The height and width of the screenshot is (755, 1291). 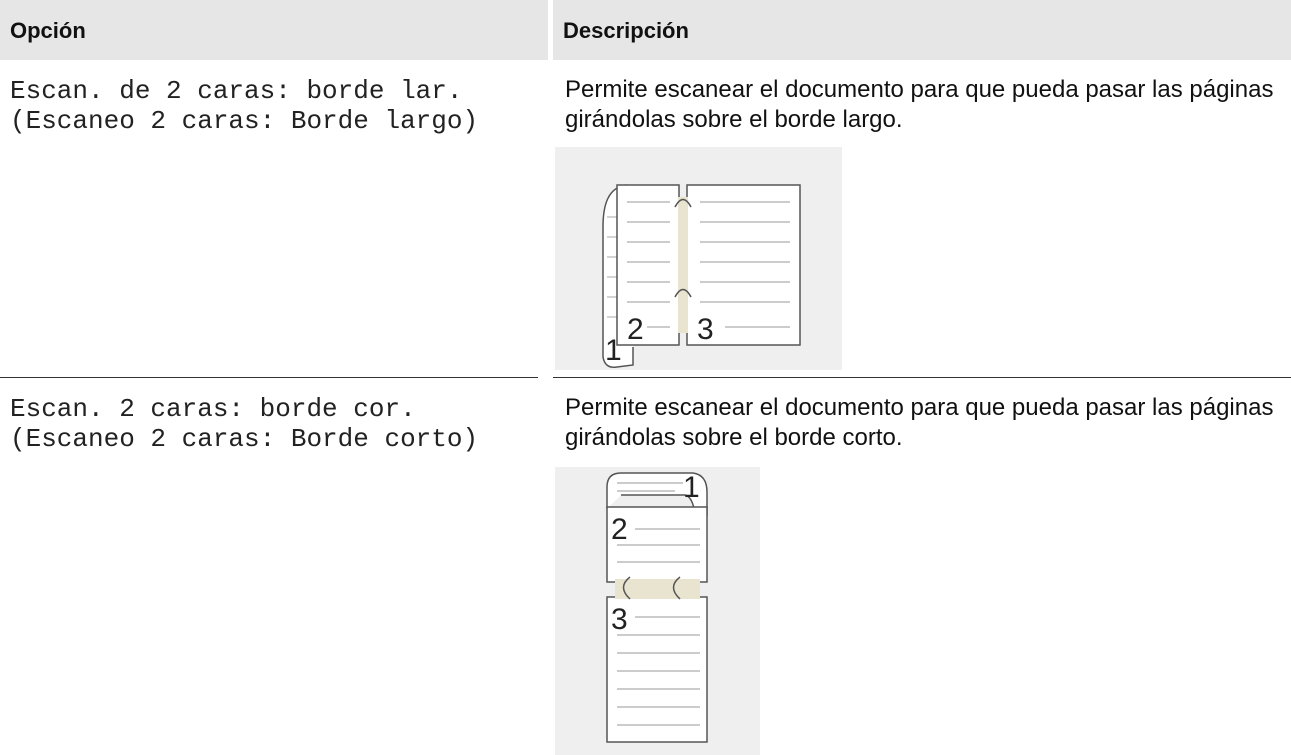 I want to click on option-line: (Escaneo 2 caras: Borde corto), so click(x=244, y=439).